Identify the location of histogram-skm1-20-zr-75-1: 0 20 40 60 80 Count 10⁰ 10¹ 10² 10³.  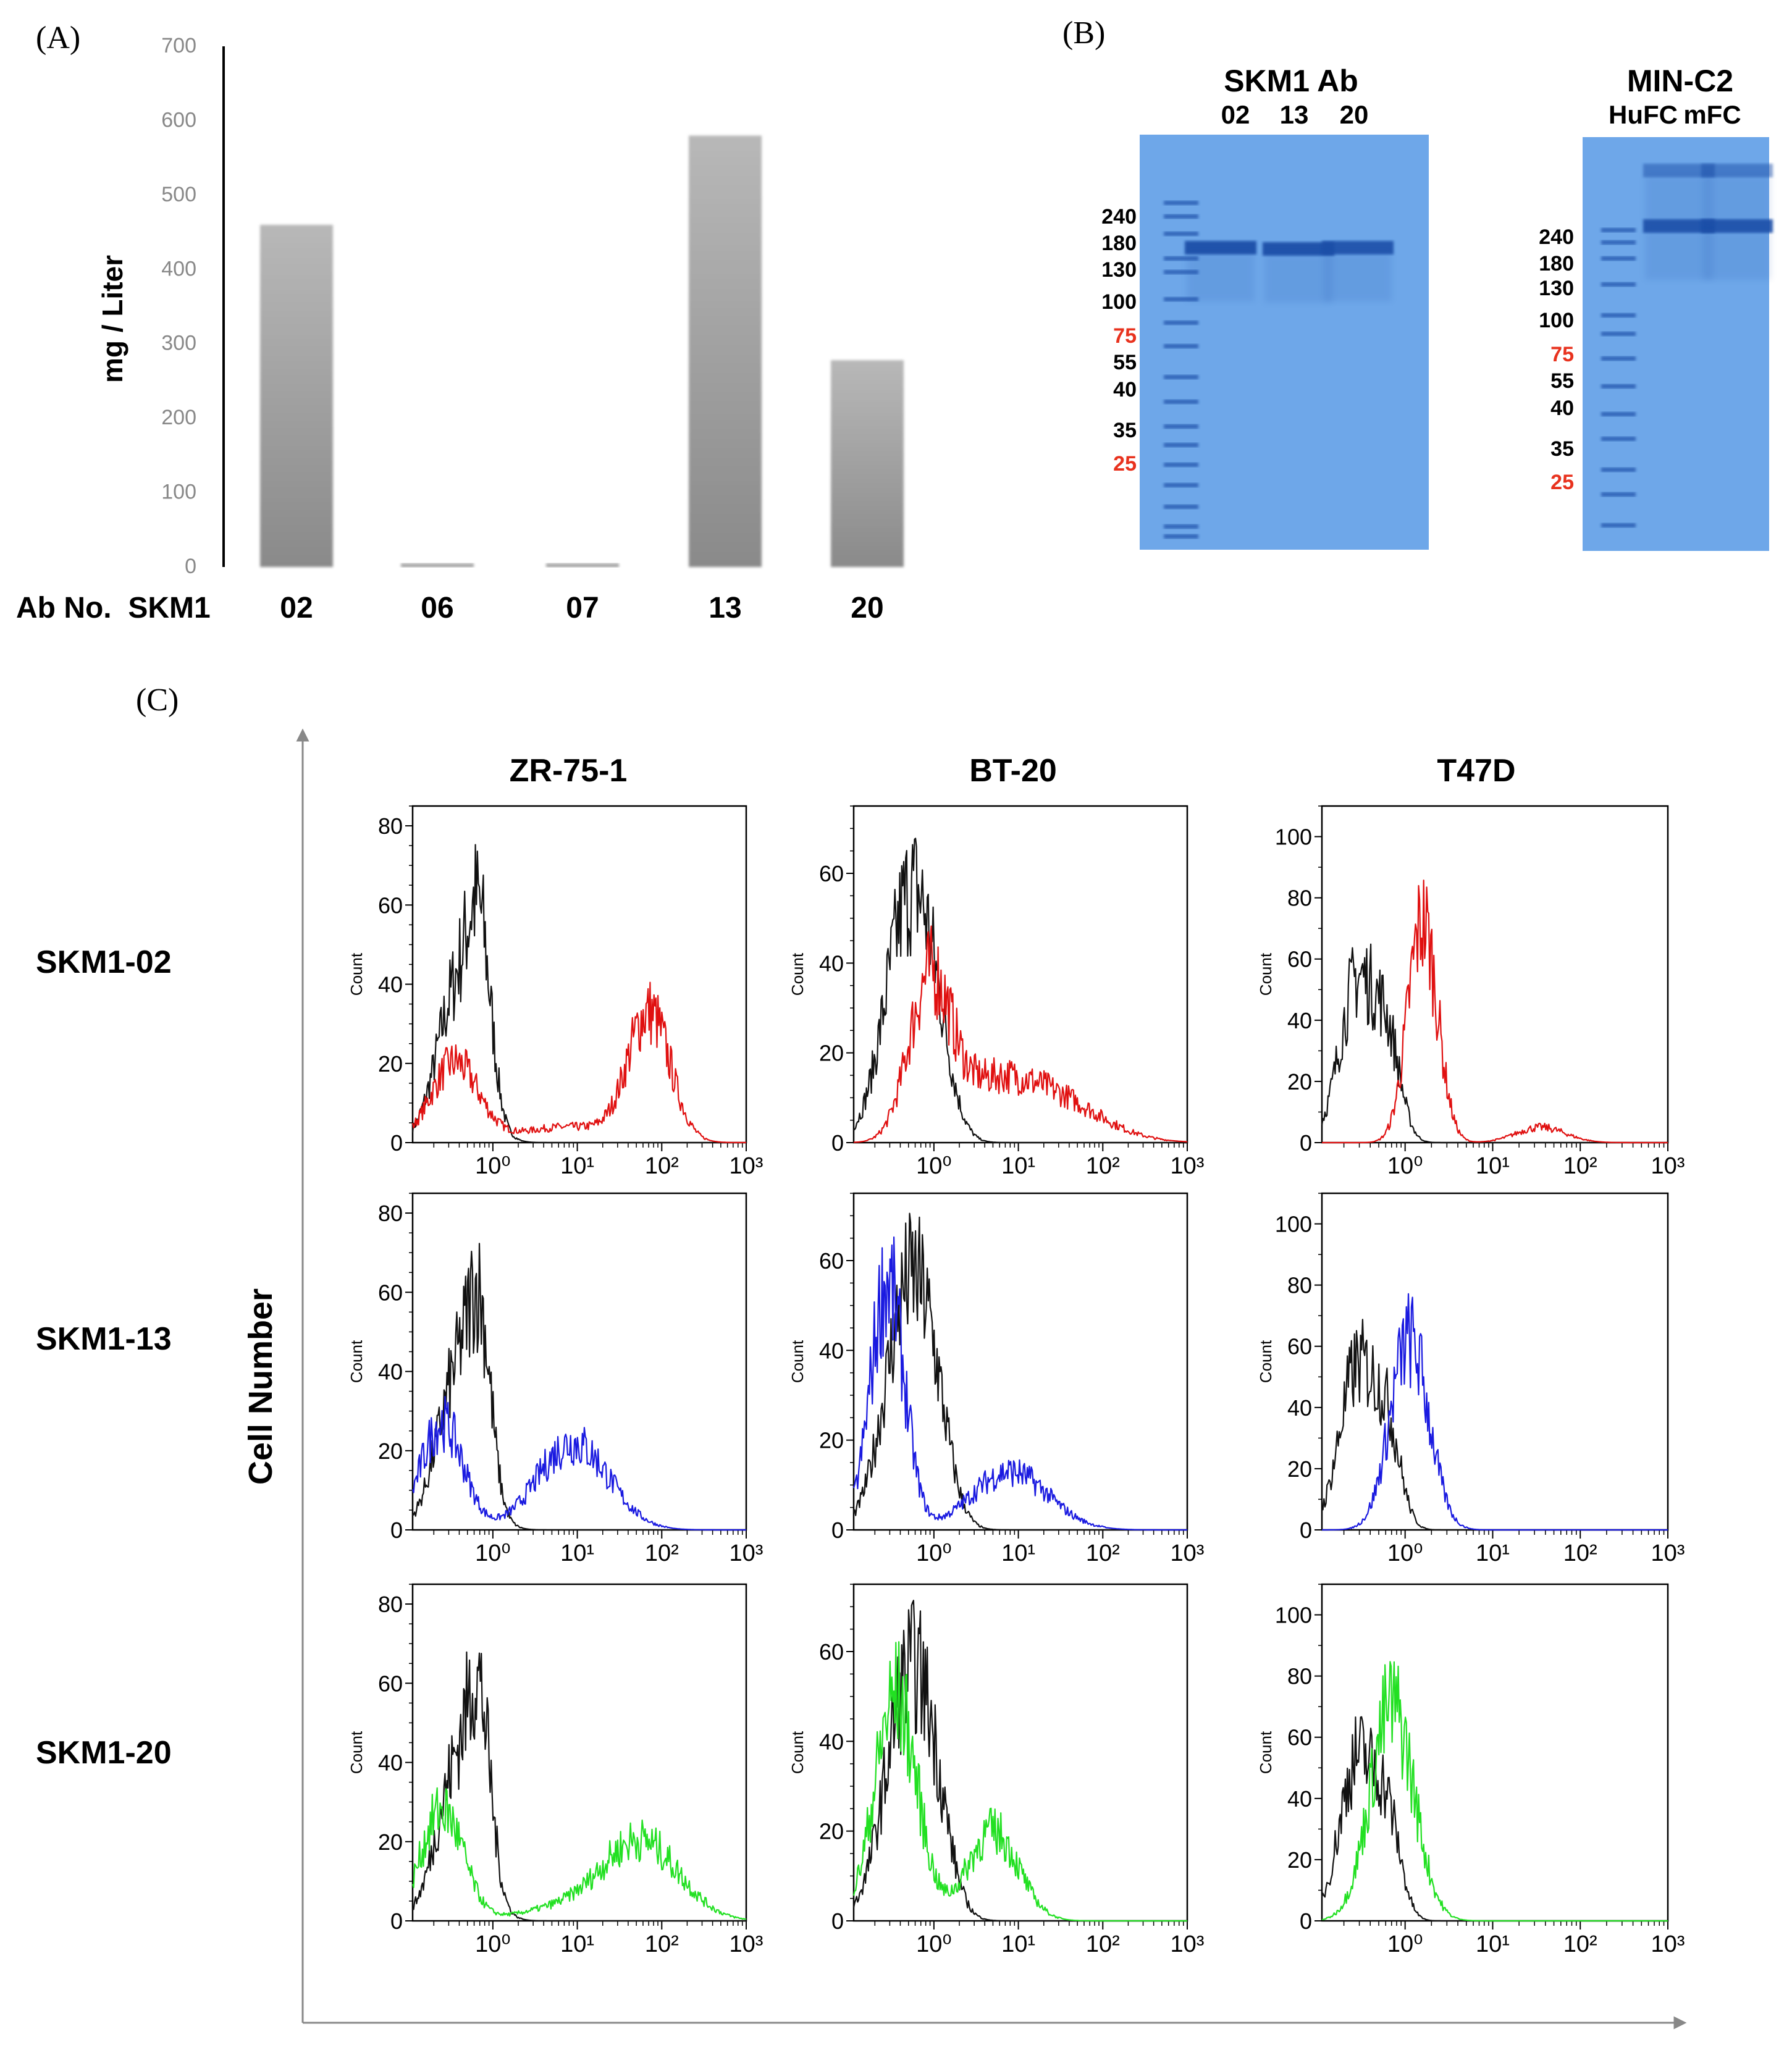
(555, 1770).